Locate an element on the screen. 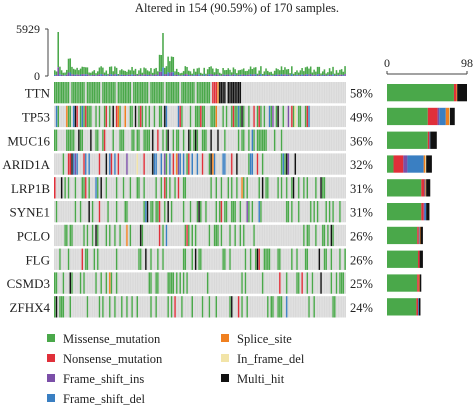 The width and height of the screenshot is (474, 412). gene-label-muc16: MUC16 is located at coordinates (28, 140).